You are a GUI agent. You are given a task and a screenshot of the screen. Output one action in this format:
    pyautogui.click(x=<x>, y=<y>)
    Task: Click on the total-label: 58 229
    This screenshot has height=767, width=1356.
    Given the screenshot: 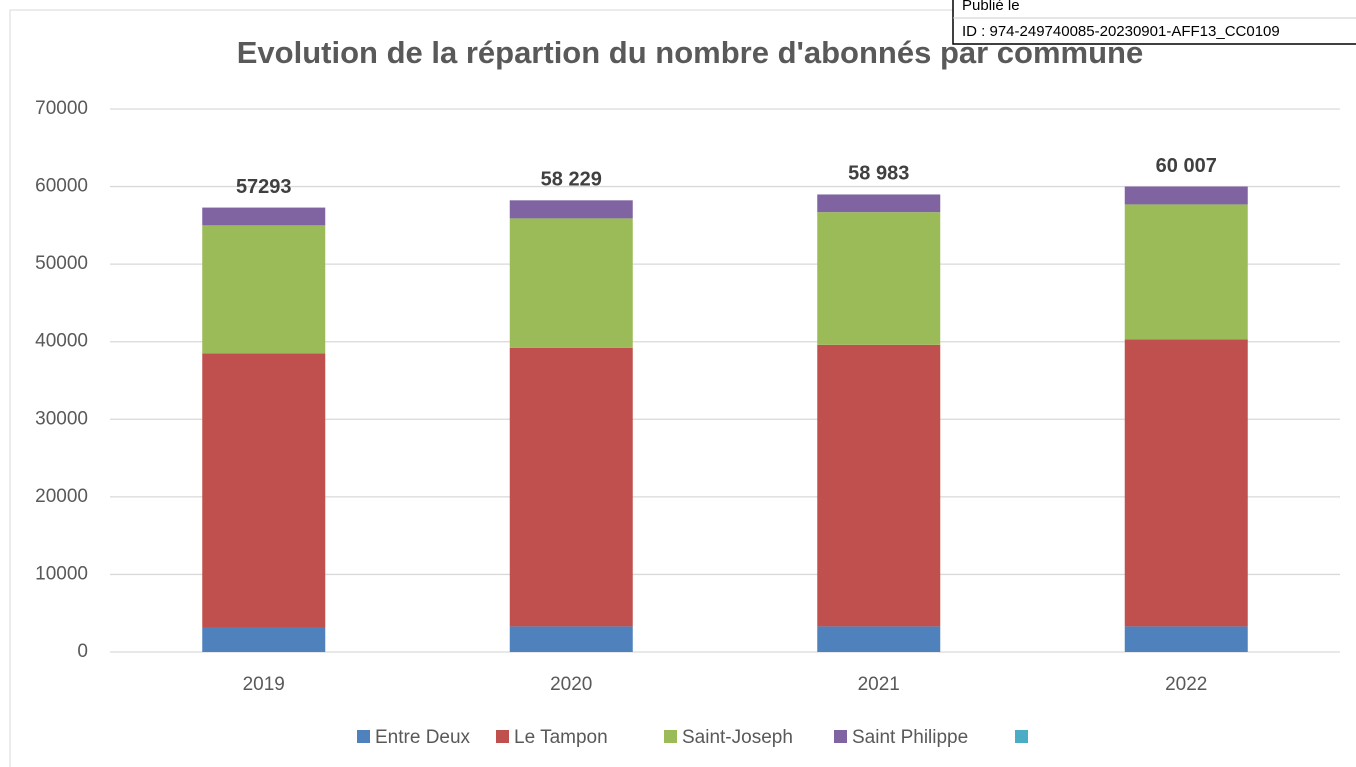 What is the action you would take?
    pyautogui.click(x=571, y=180)
    